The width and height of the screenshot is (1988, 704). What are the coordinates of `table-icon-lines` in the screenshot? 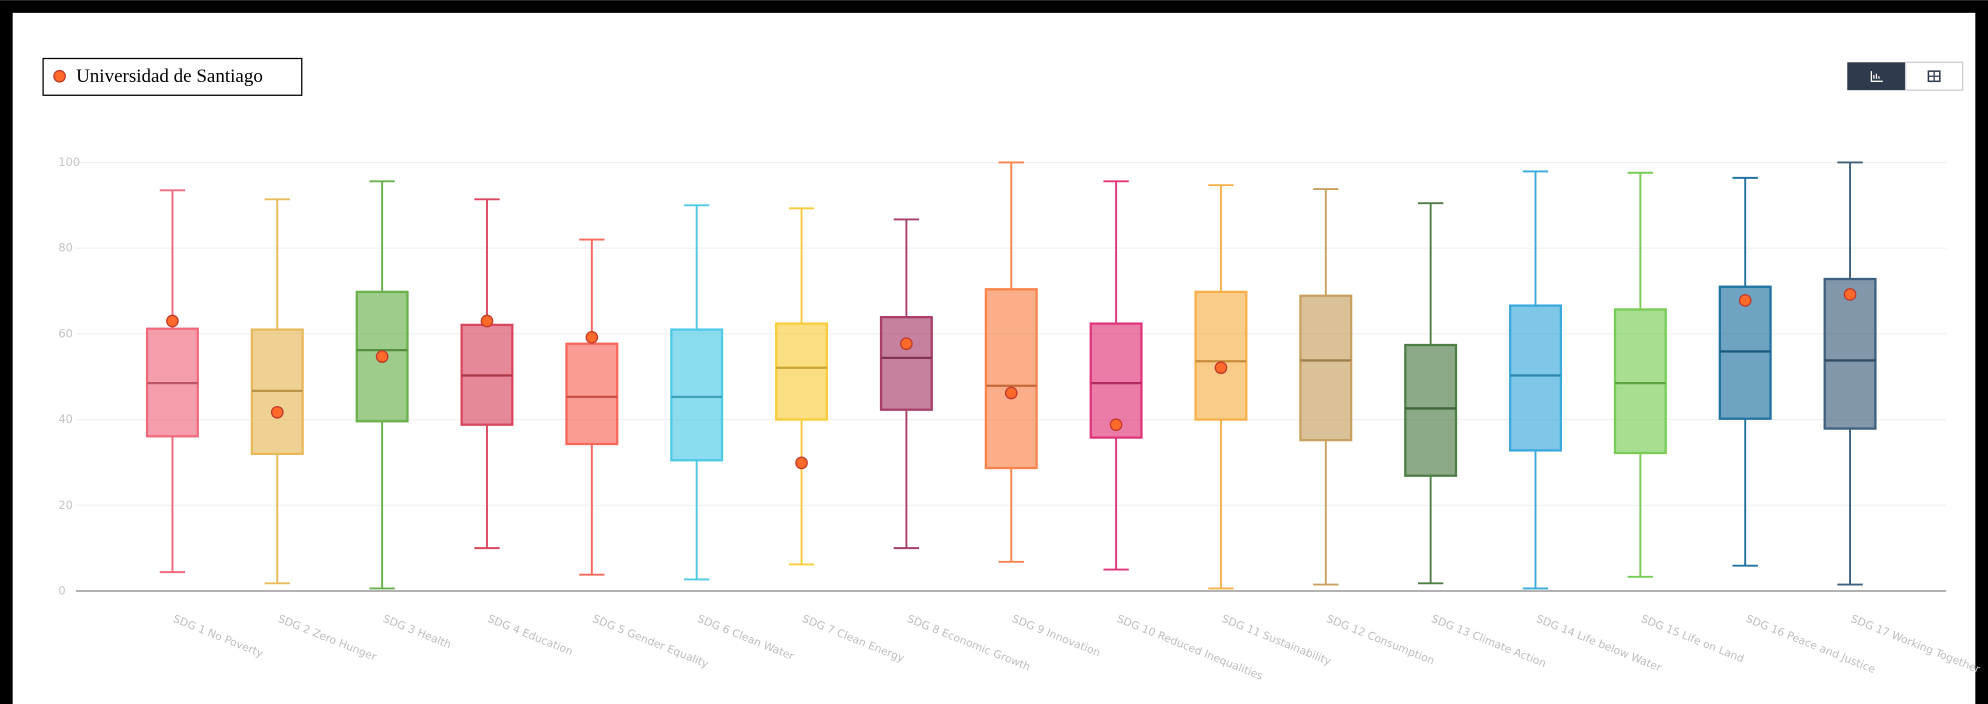 It's located at (1934, 76).